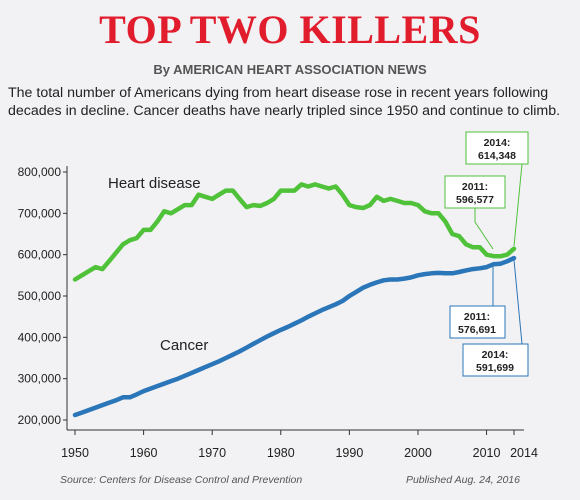 The width and height of the screenshot is (580, 500). What do you see at coordinates (475, 187) in the screenshot?
I see `callout-heart-2011-year: 2011:` at bounding box center [475, 187].